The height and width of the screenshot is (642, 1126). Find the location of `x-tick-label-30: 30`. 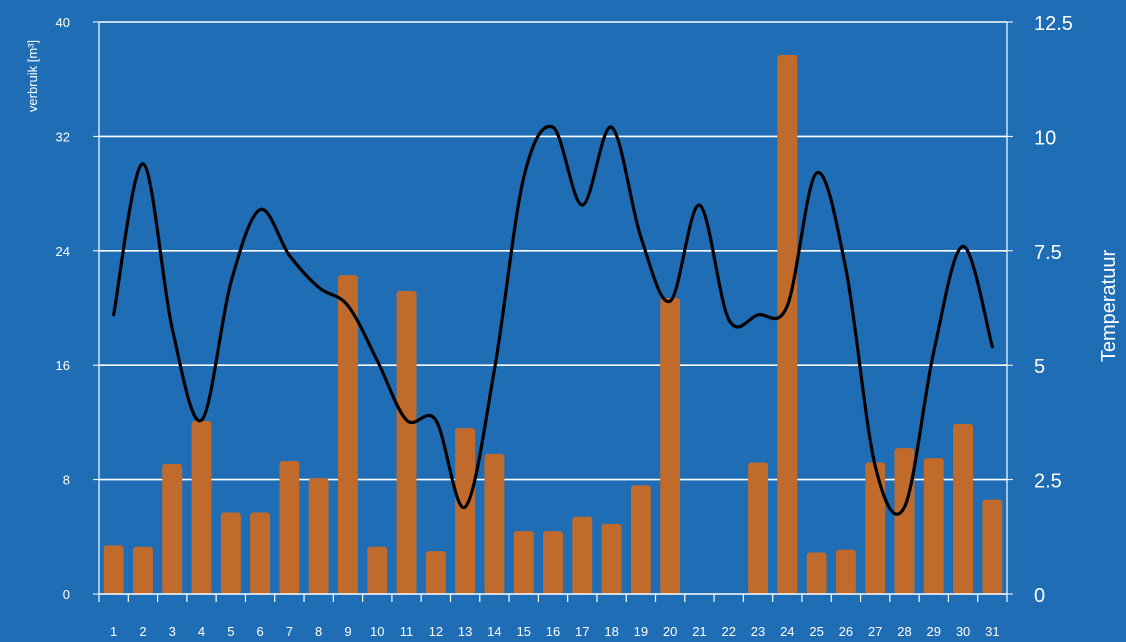

x-tick-label-30: 30 is located at coordinates (963, 631).